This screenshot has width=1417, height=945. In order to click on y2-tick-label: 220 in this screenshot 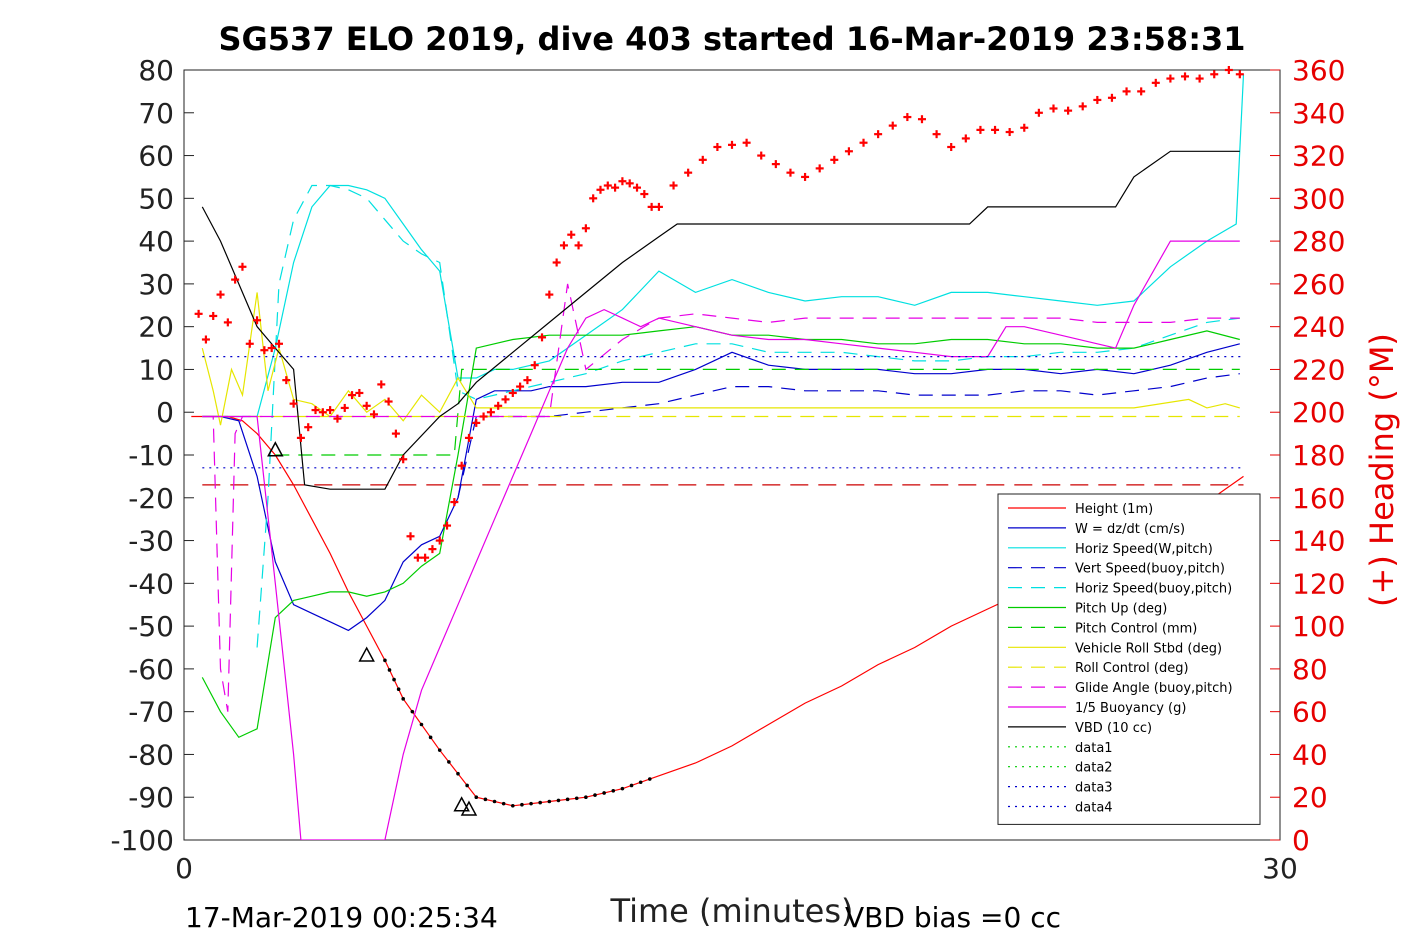, I will do `click(1318, 369)`.